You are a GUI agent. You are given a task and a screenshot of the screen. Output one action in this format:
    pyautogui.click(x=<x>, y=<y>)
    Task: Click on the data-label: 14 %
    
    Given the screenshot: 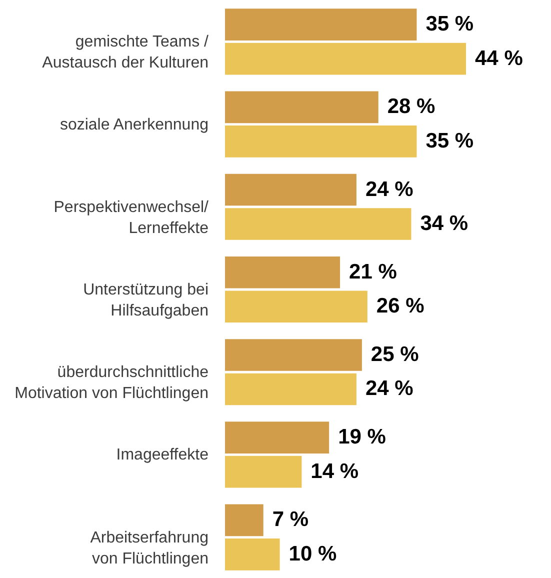 What is the action you would take?
    pyautogui.click(x=334, y=471)
    